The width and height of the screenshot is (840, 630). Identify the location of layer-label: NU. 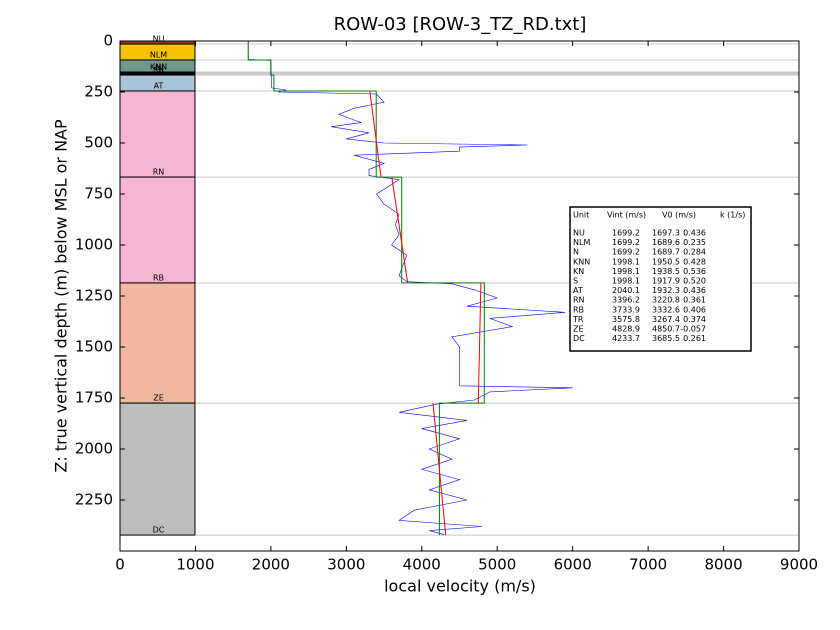
(159, 39).